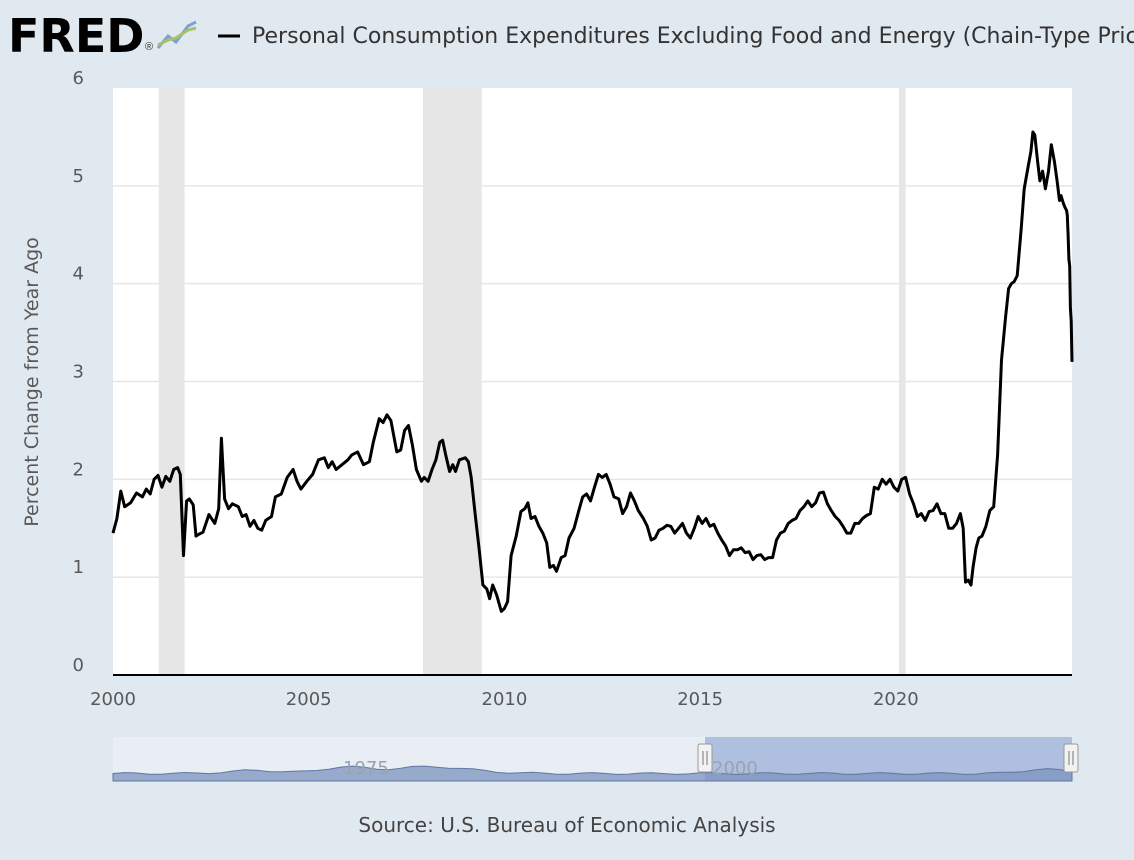 The height and width of the screenshot is (860, 1134). Describe the element at coordinates (176, 34) in the screenshot. I see `line-chart-icon` at that location.